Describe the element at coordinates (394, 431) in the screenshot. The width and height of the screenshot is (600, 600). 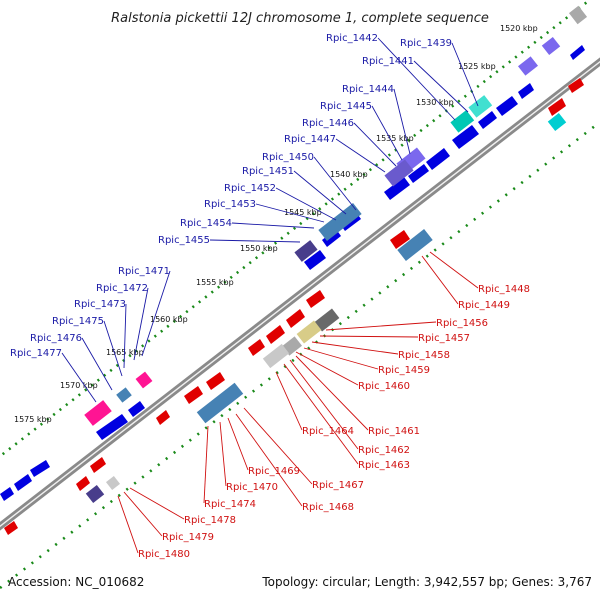
I see `reverse-gene-label: Rpic_1461` at that location.